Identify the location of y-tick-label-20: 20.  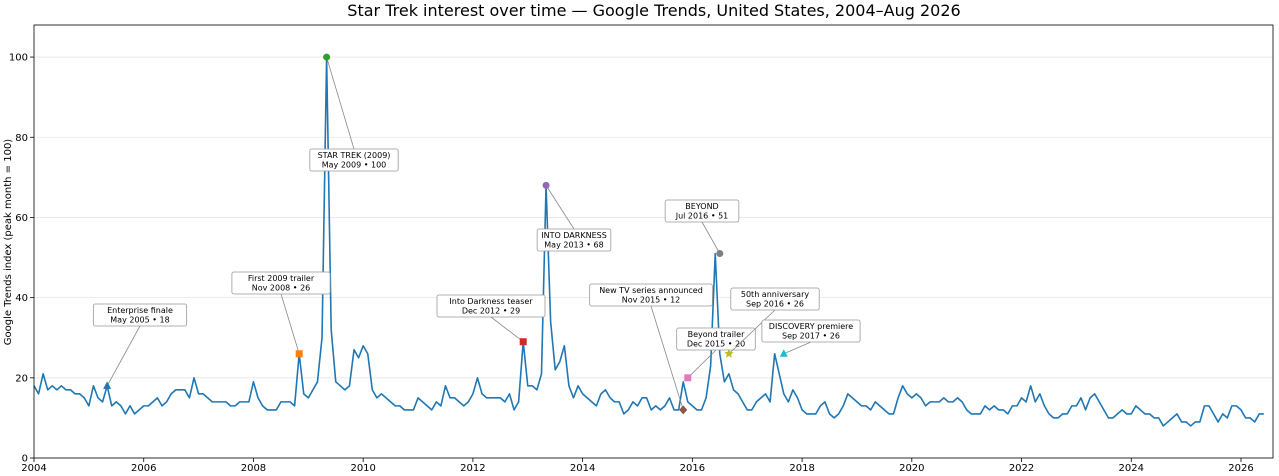
(21, 378).